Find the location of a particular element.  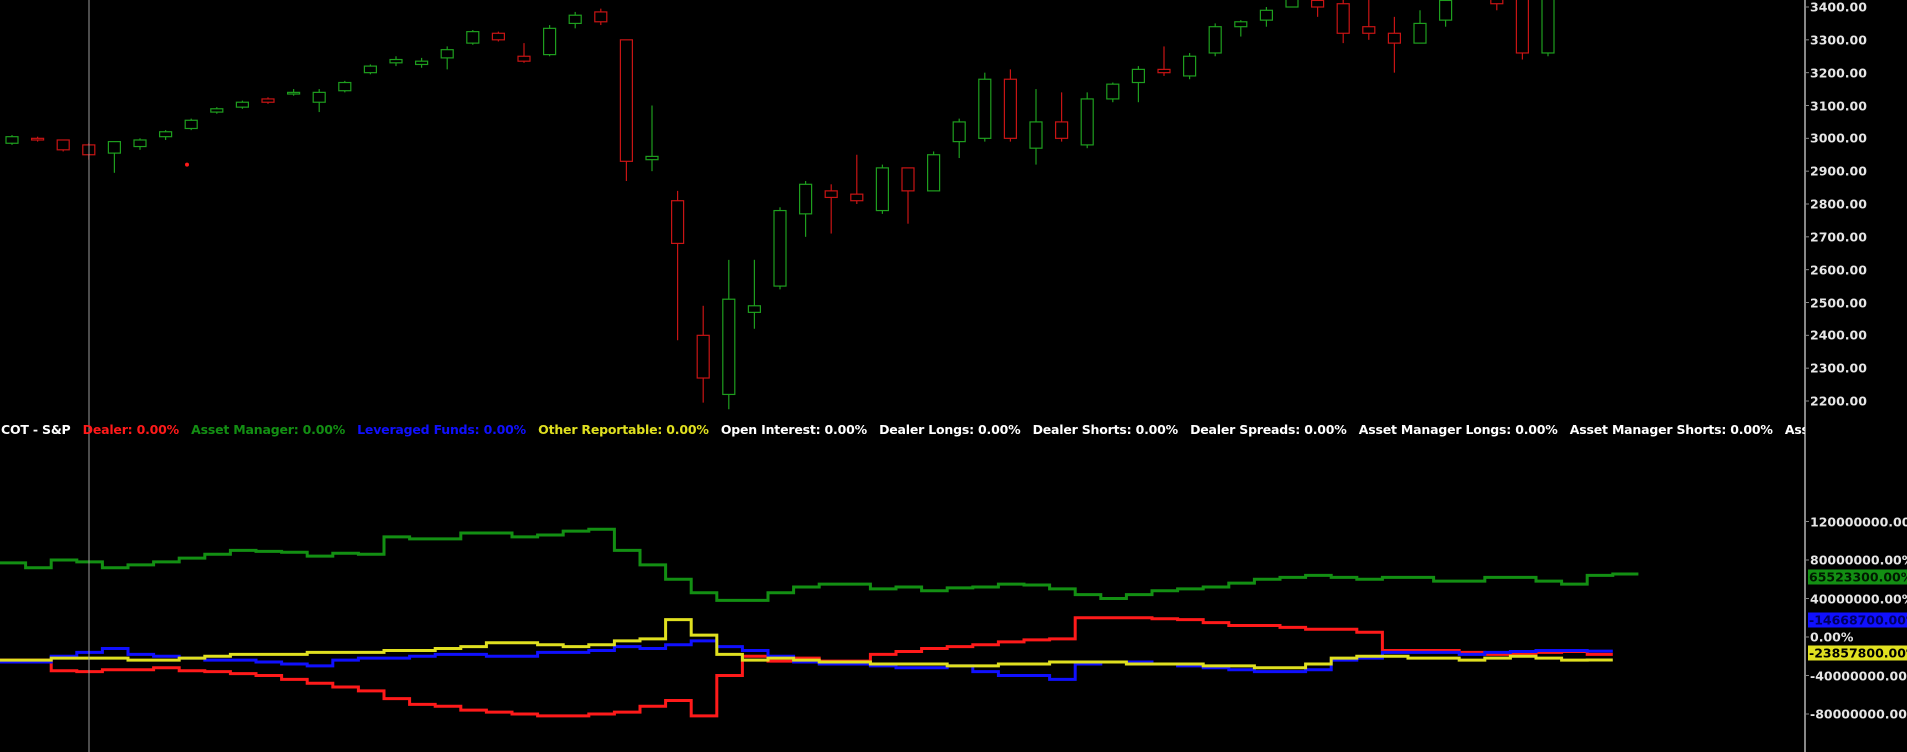

leveraged-value-tag: -14668700.00% is located at coordinates (1857, 620).